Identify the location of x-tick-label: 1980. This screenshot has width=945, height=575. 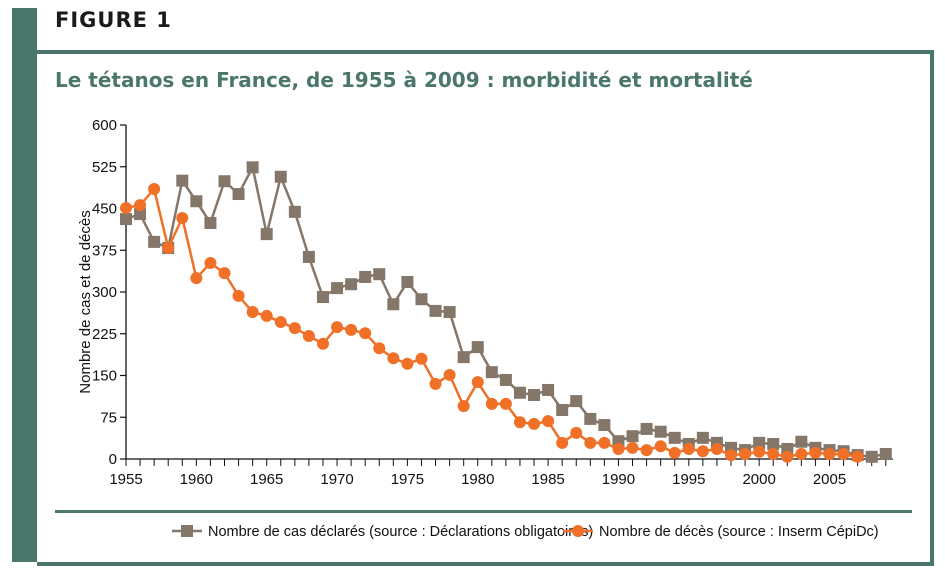
(477, 479).